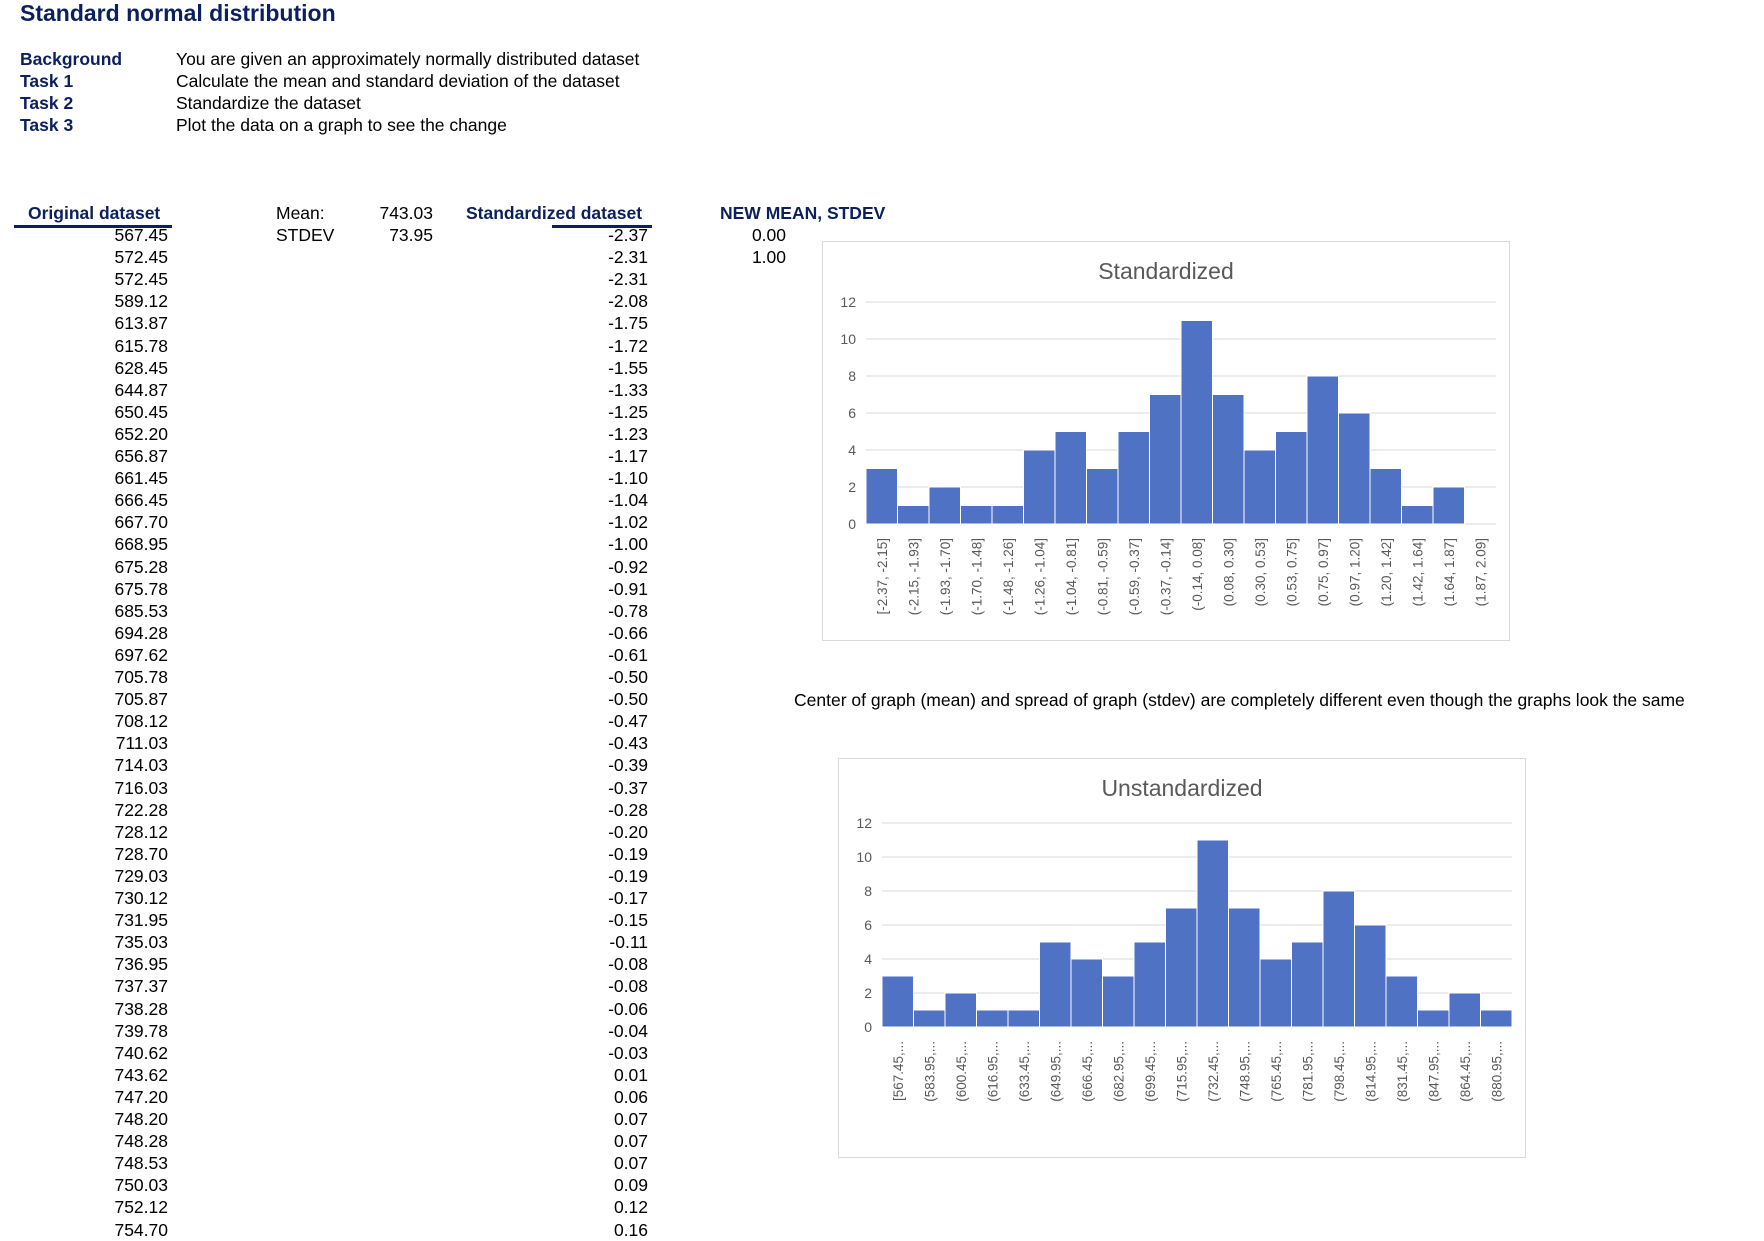 Image resolution: width=1764 pixels, height=1241 pixels. Describe the element at coordinates (628, 632) in the screenshot. I see `standardized-value-cell: -0.66` at that location.